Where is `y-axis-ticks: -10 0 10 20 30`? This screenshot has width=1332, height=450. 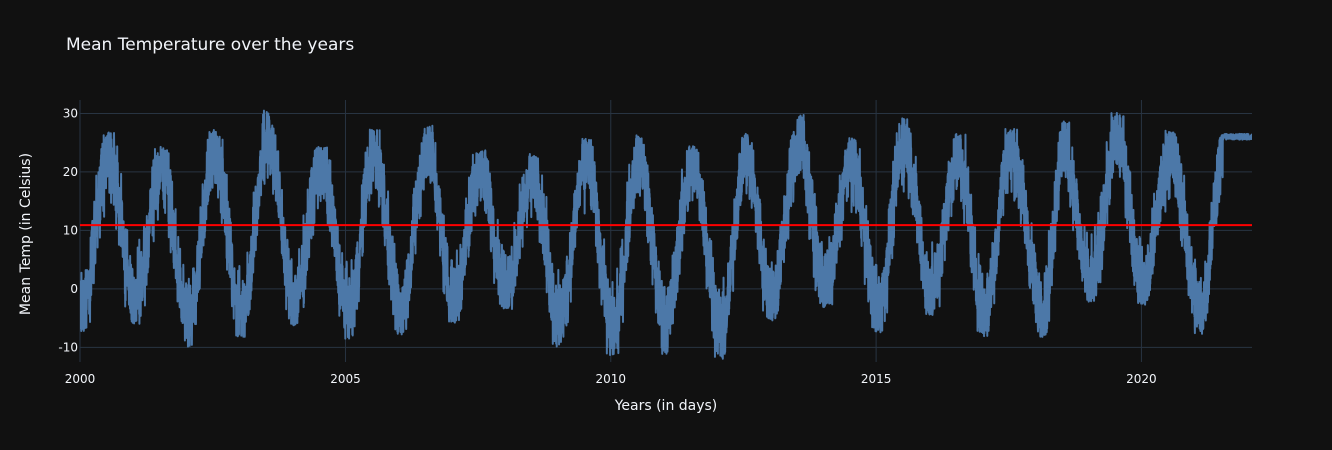
y-axis-ticks: -10 0 10 20 30 is located at coordinates (68, 230).